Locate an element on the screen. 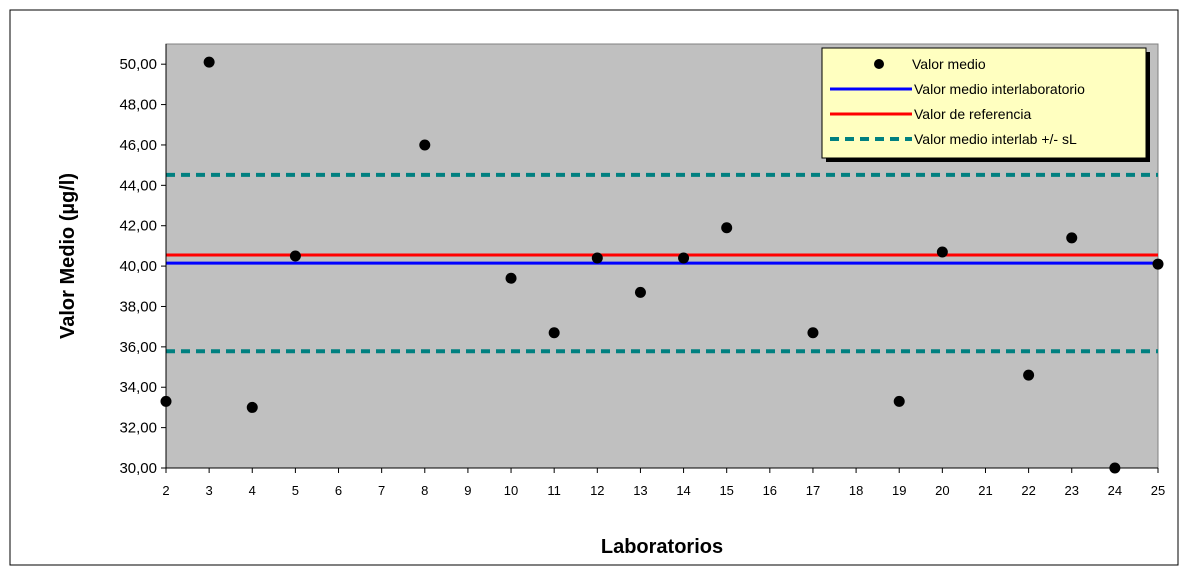  x-axis: 2 3 4 5 6 7 8 9 10 11 12 13 14 15 16 17 18 19 20 21 22 23 24 25 is located at coordinates (663, 482).